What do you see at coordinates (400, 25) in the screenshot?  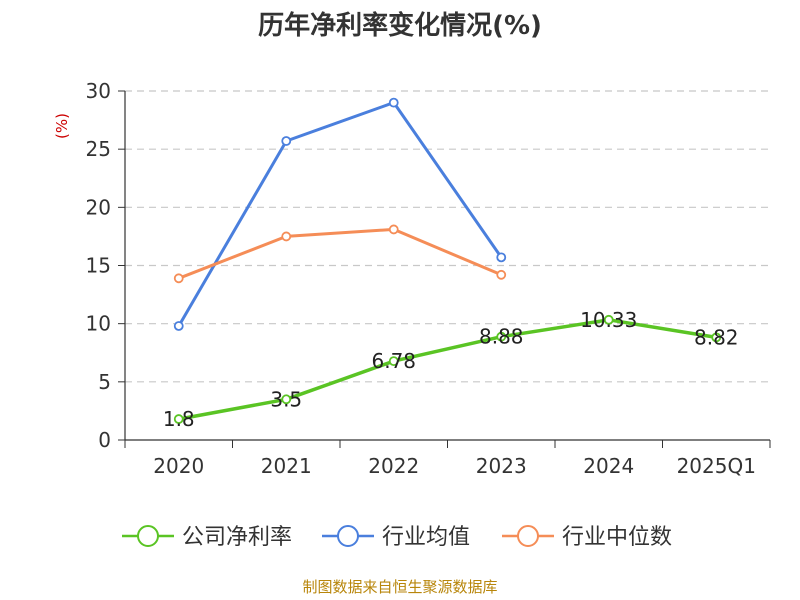 I see `chart-title: 历年净利率变化情况(%)` at bounding box center [400, 25].